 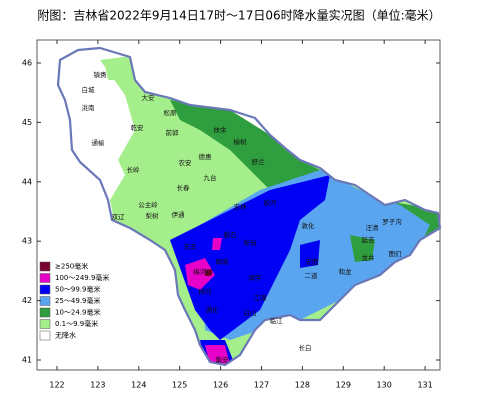 I want to click on place-name: 汪清, so click(x=373, y=227).